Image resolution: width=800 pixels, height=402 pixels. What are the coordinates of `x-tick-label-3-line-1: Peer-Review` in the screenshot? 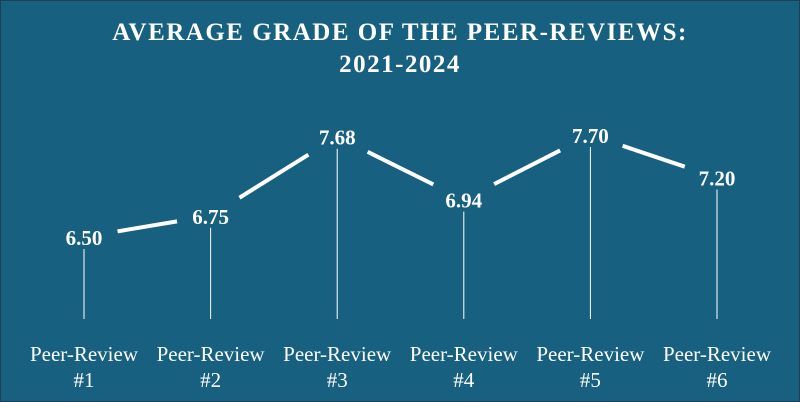 It's located at (337, 354).